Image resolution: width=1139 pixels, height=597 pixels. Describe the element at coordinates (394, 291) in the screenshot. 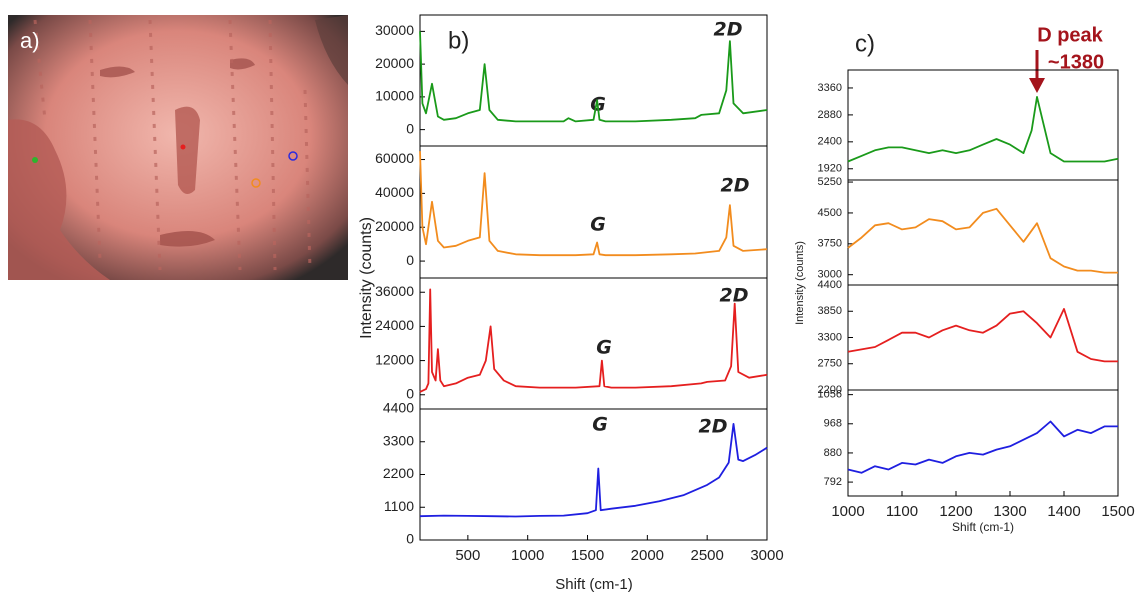

I see `y-tick-label: 36000` at that location.